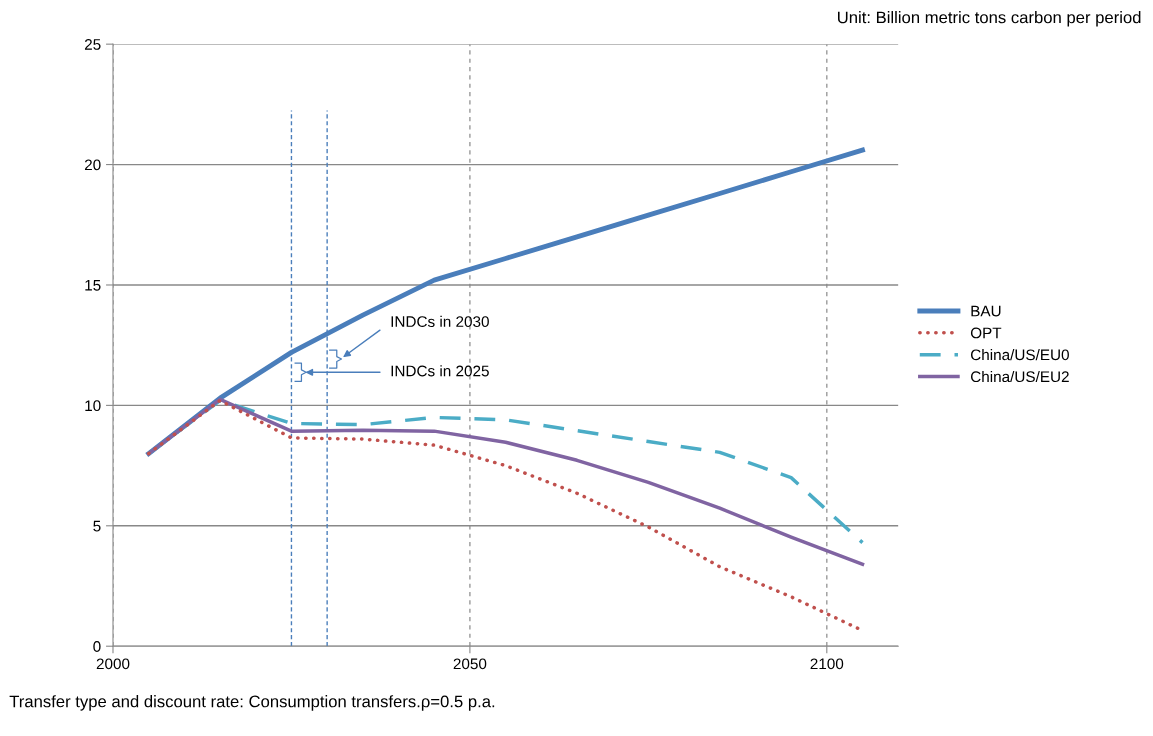 This screenshot has width=1153, height=736. Describe the element at coordinates (986, 311) in the screenshot. I see `legend-label: BAU` at that location.